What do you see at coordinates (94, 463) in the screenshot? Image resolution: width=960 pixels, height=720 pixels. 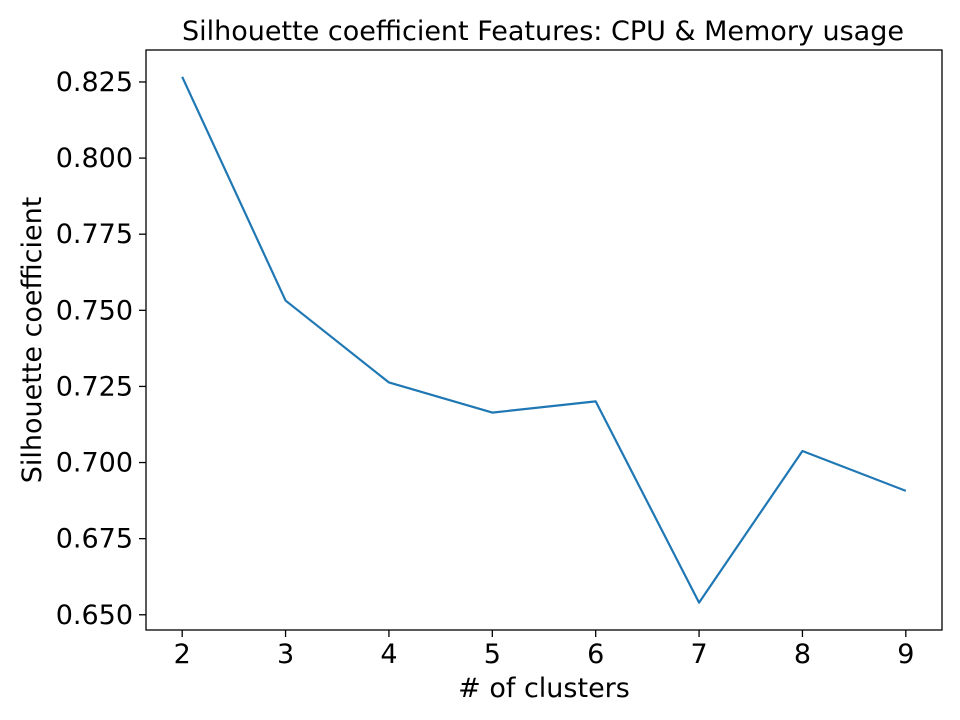 I see `y-tick-label: 0.700` at bounding box center [94, 463].